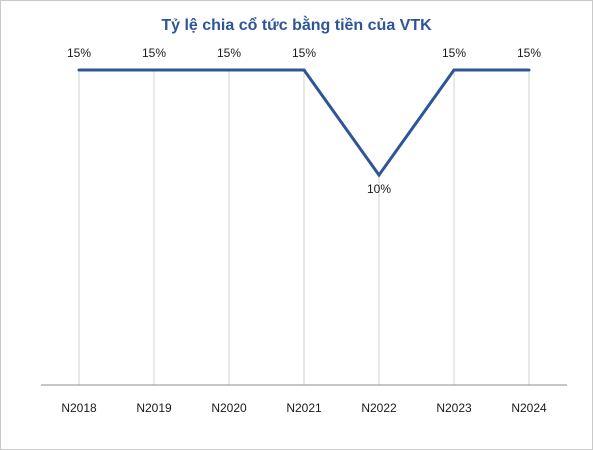 This screenshot has width=593, height=450. What do you see at coordinates (454, 408) in the screenshot?
I see `x-tick-label-n2023: N2023` at bounding box center [454, 408].